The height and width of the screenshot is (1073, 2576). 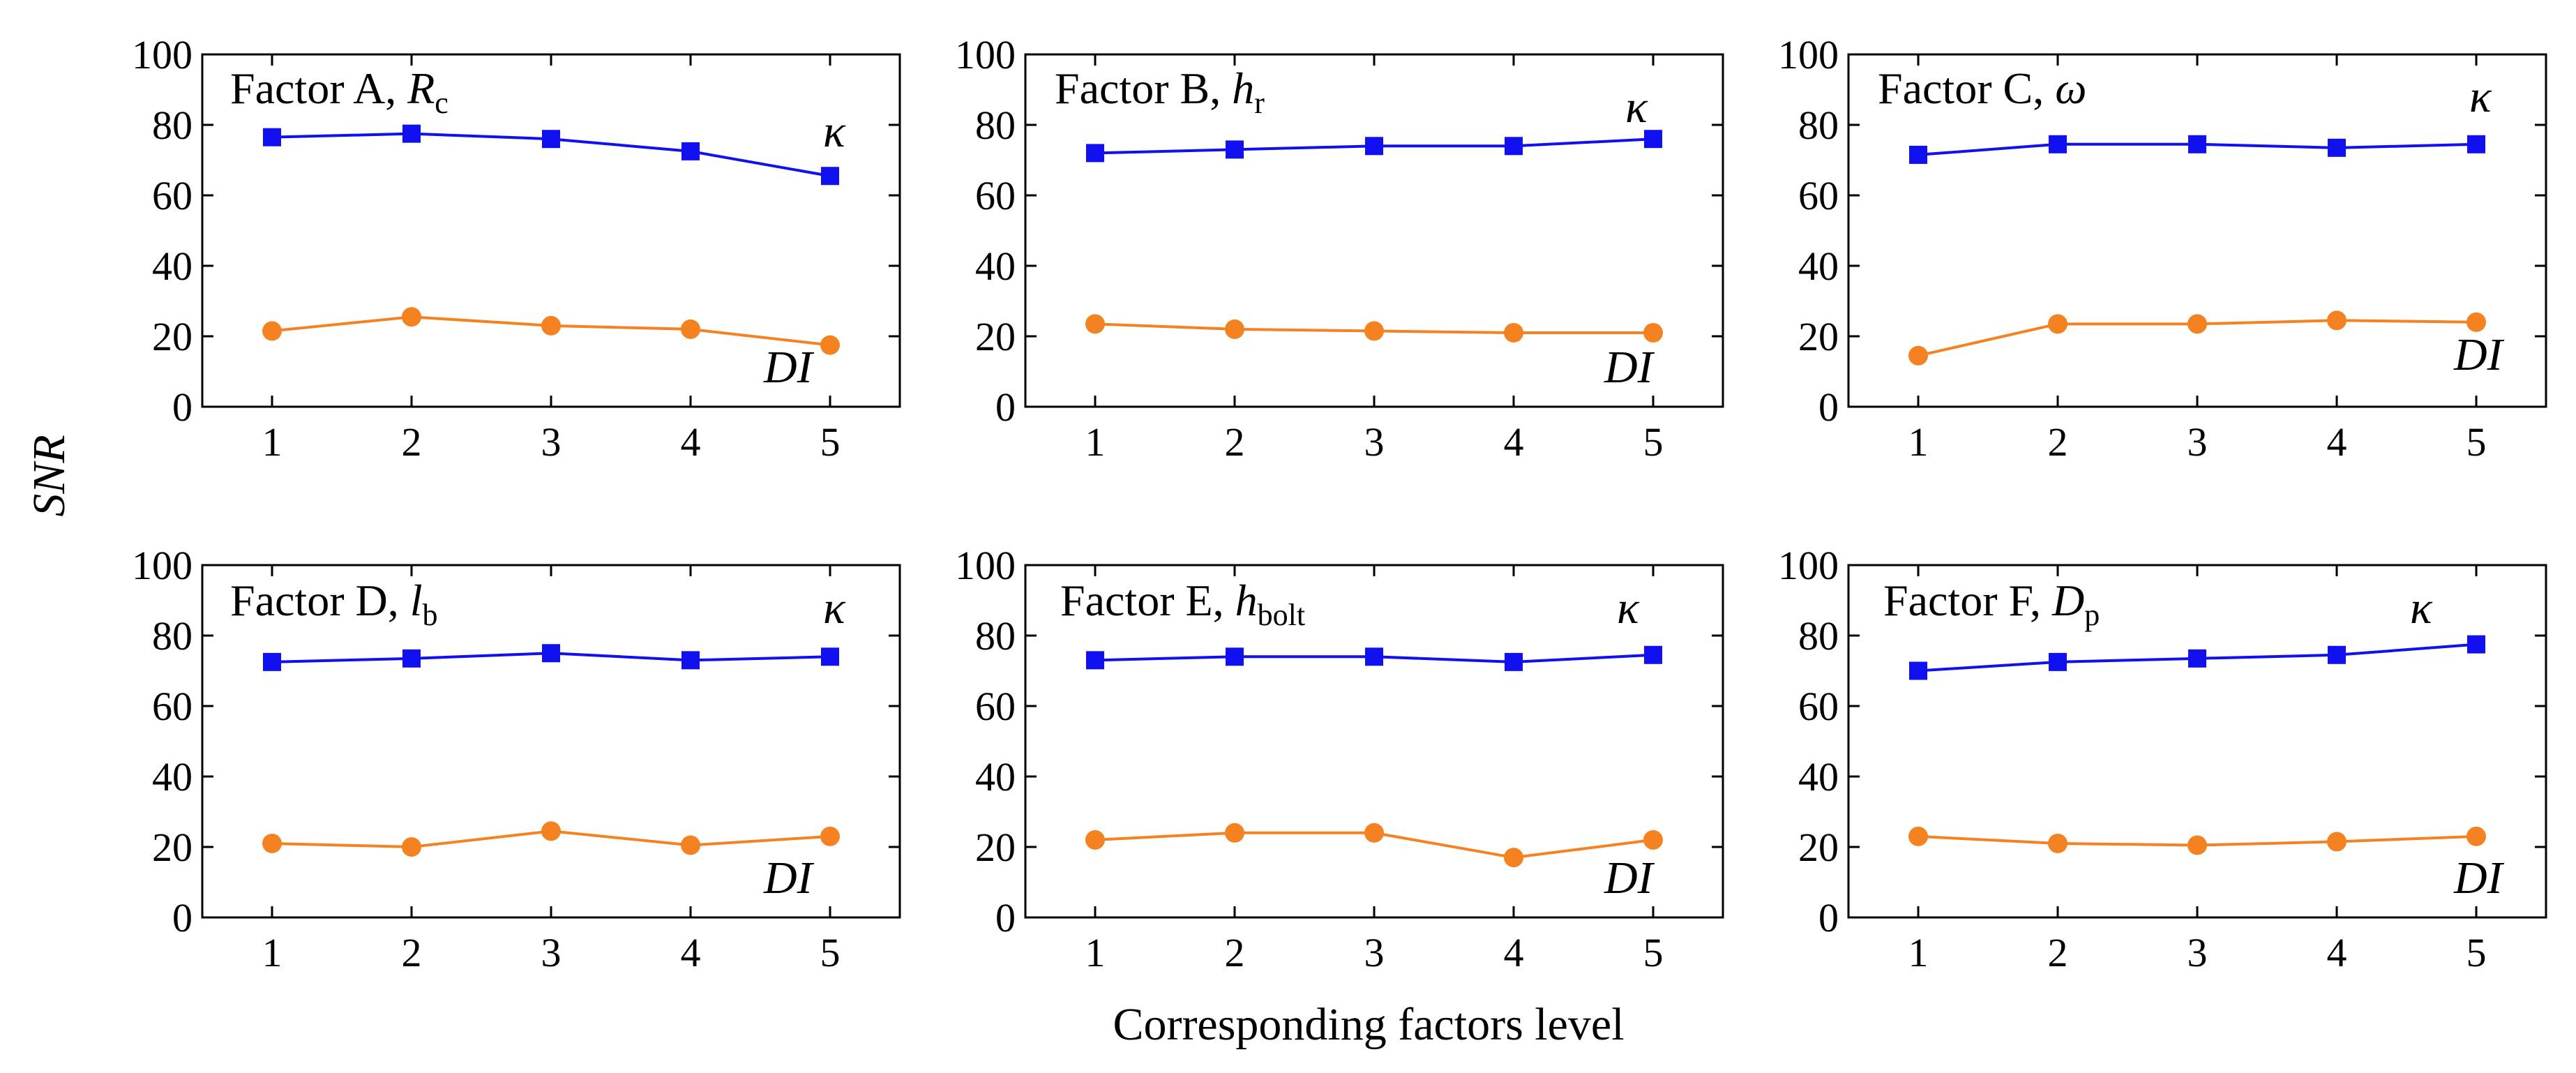 What do you see at coordinates (339, 91) in the screenshot?
I see `panel-title: Factor A, Rc` at bounding box center [339, 91].